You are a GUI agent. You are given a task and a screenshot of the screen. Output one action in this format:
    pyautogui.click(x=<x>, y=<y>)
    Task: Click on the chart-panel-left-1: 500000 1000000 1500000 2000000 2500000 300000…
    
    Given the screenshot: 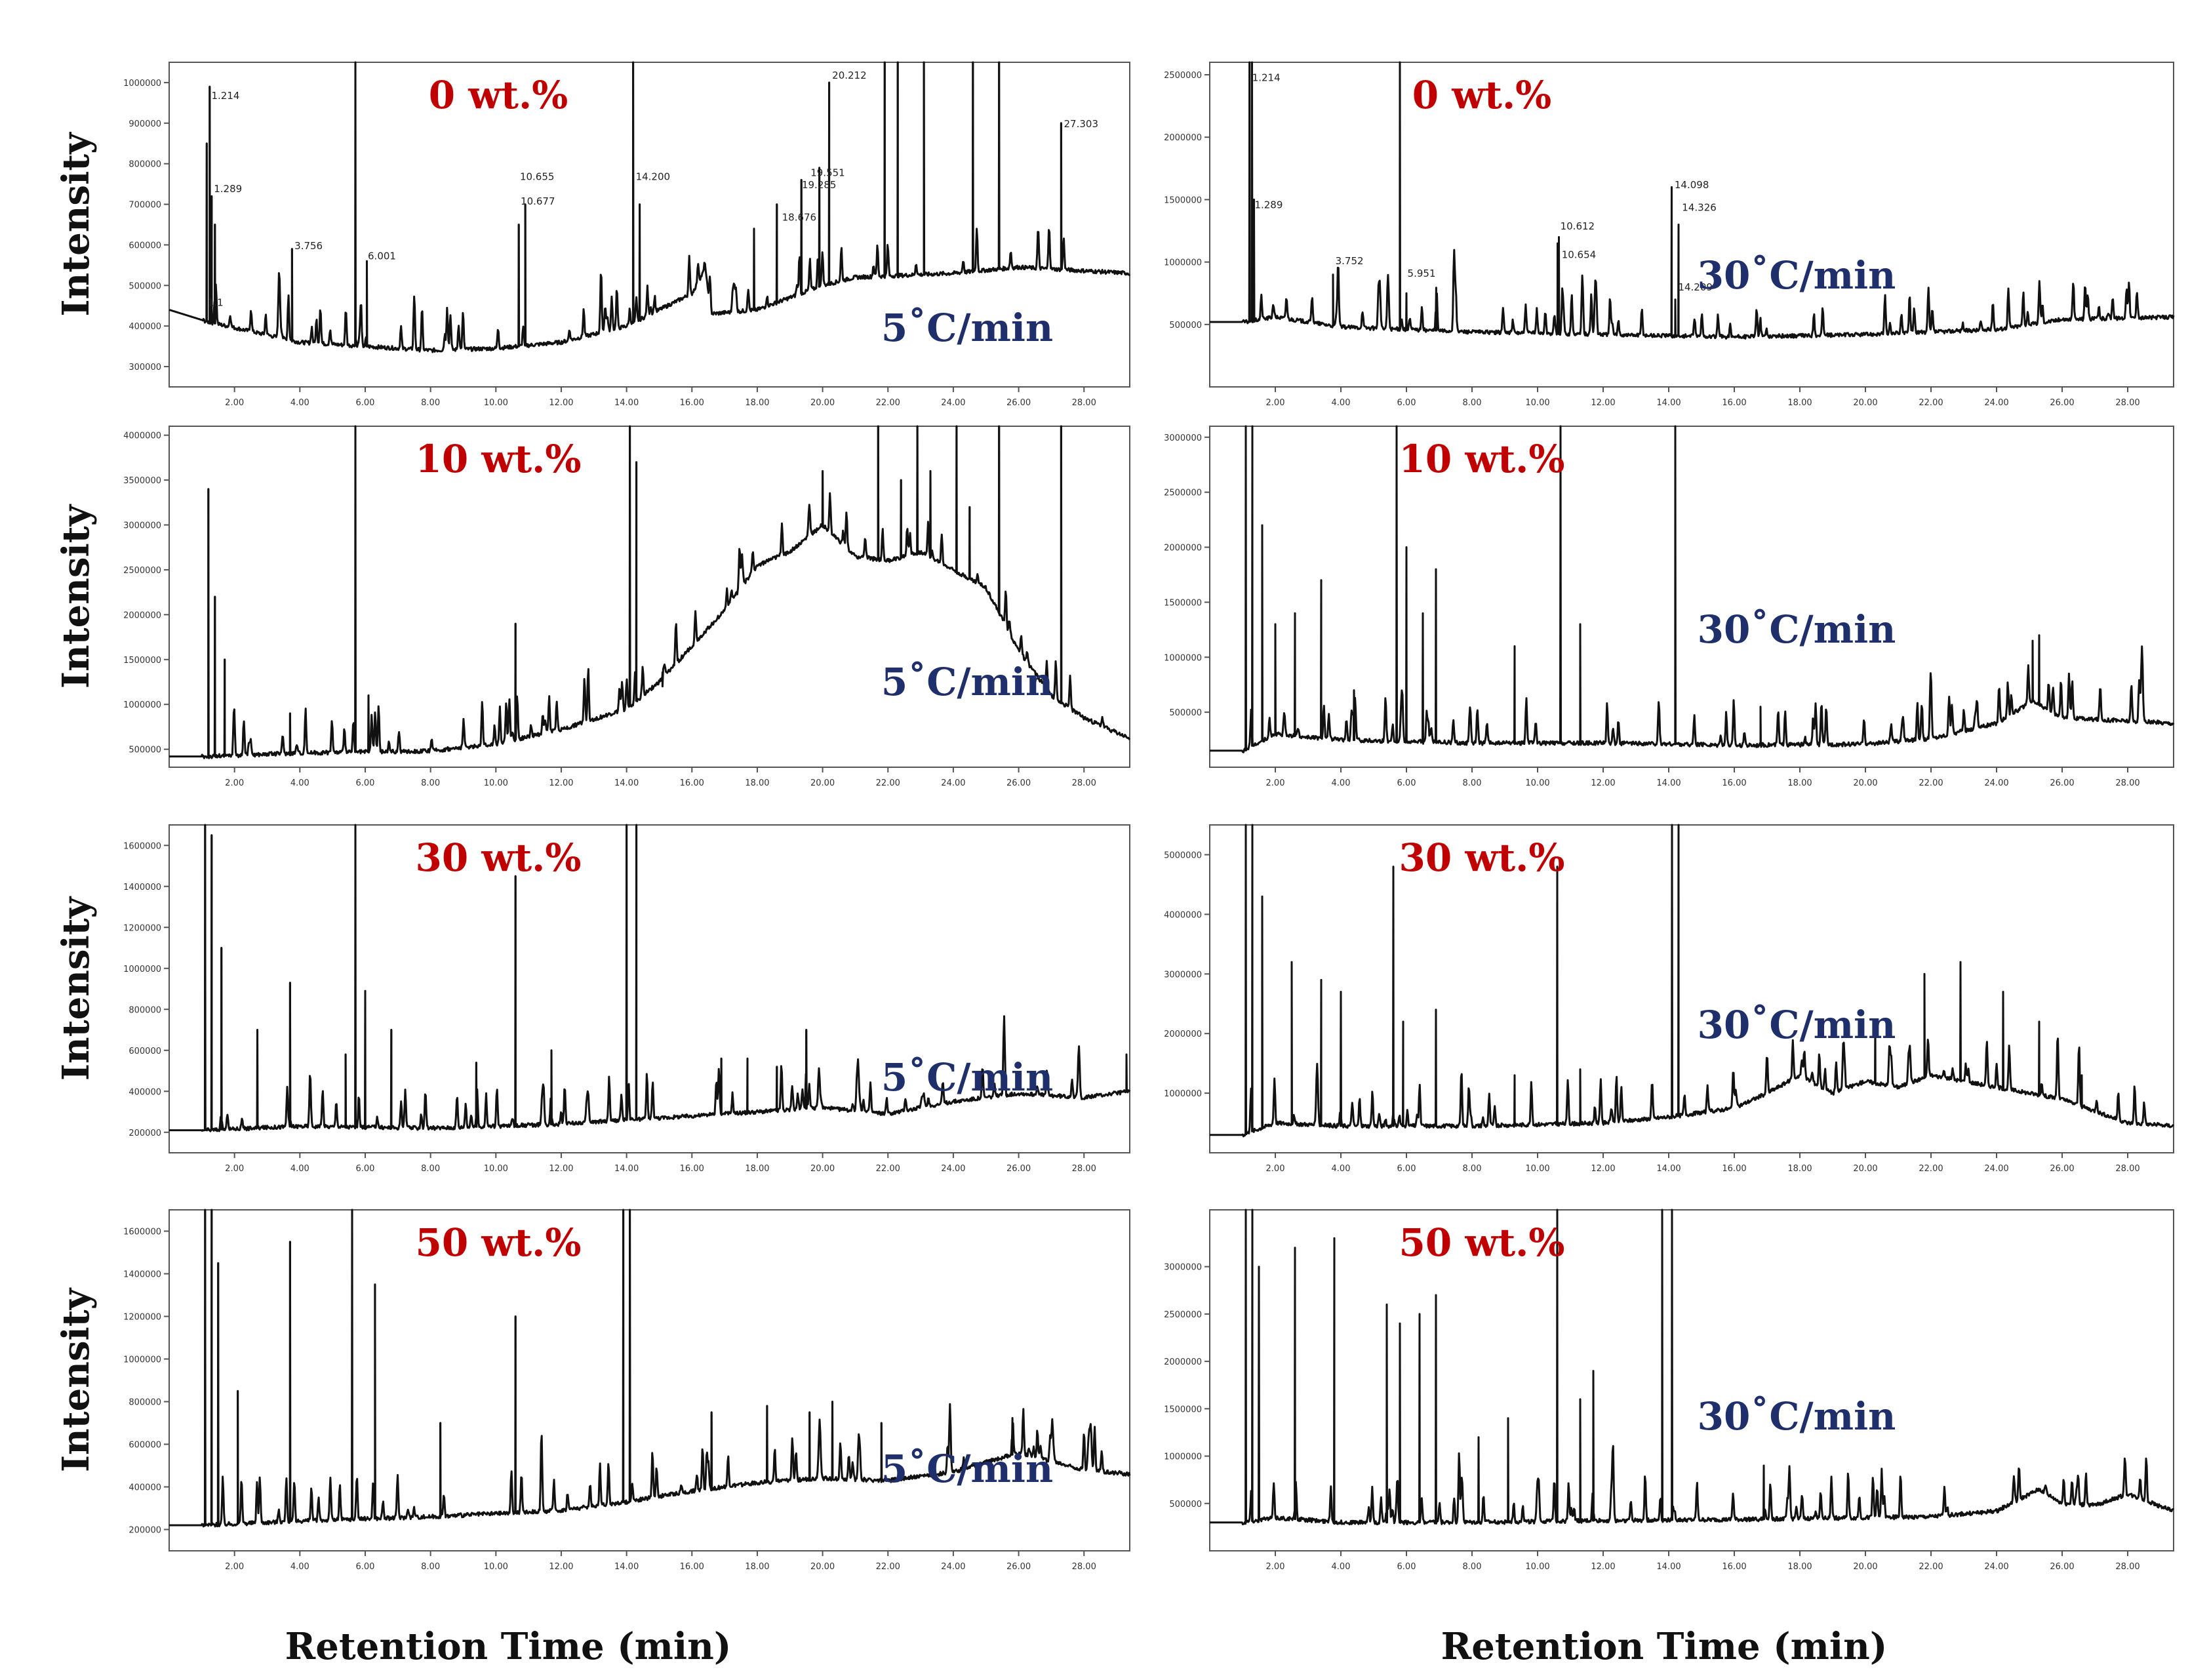 What is the action you would take?
    pyautogui.click(x=627, y=606)
    